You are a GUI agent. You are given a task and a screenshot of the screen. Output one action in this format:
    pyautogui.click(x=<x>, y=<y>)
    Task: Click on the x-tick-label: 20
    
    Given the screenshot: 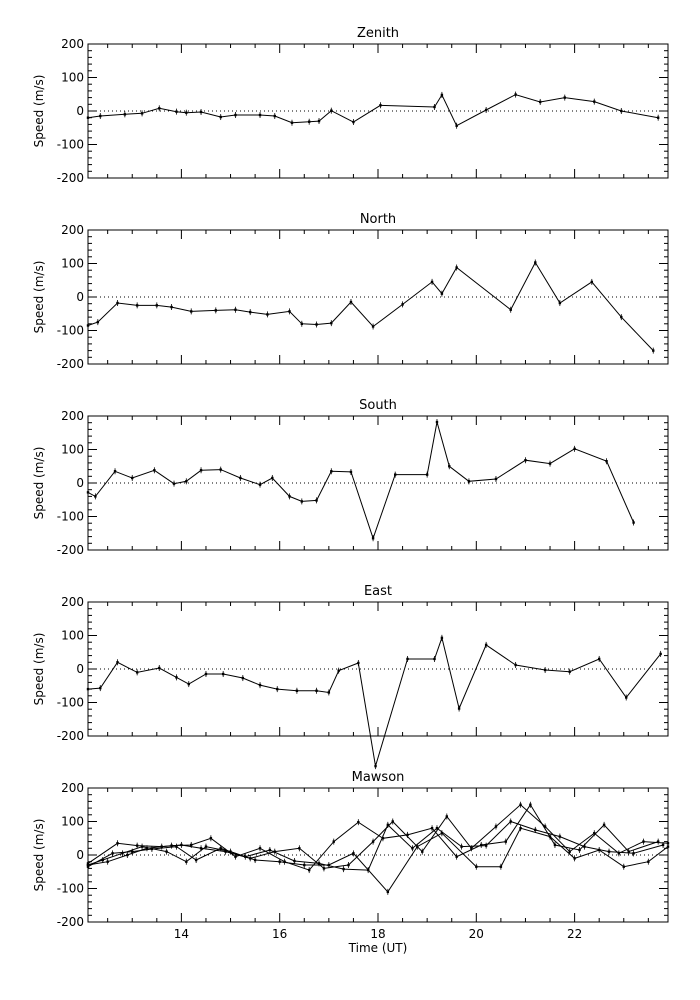 What is the action you would take?
    pyautogui.click(x=476, y=934)
    